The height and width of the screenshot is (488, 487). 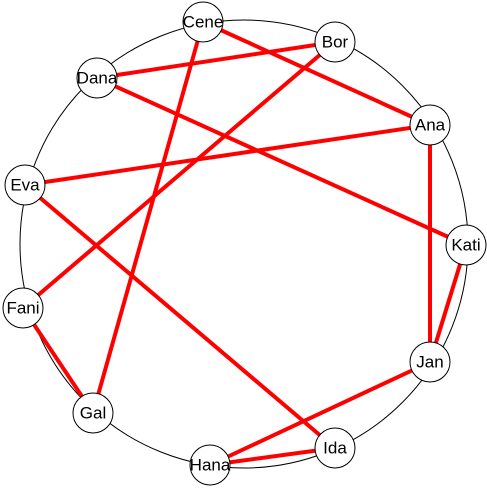 I want to click on node-label: Jan, so click(x=429, y=362).